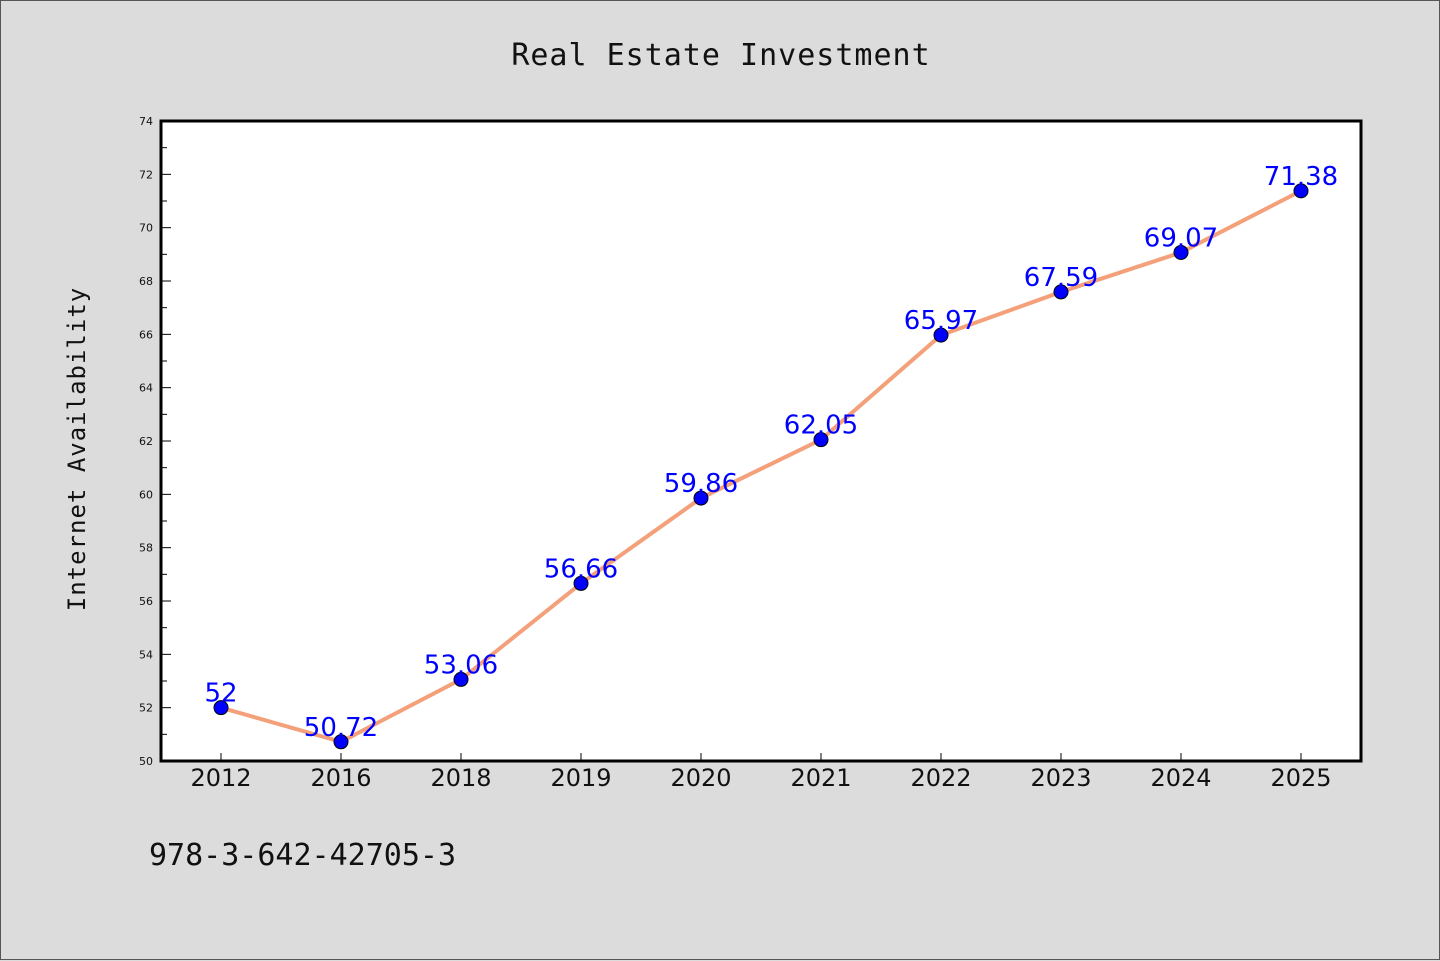 The width and height of the screenshot is (1440, 961). Describe the element at coordinates (701, 484) in the screenshot. I see `data-label: 59.86` at that location.